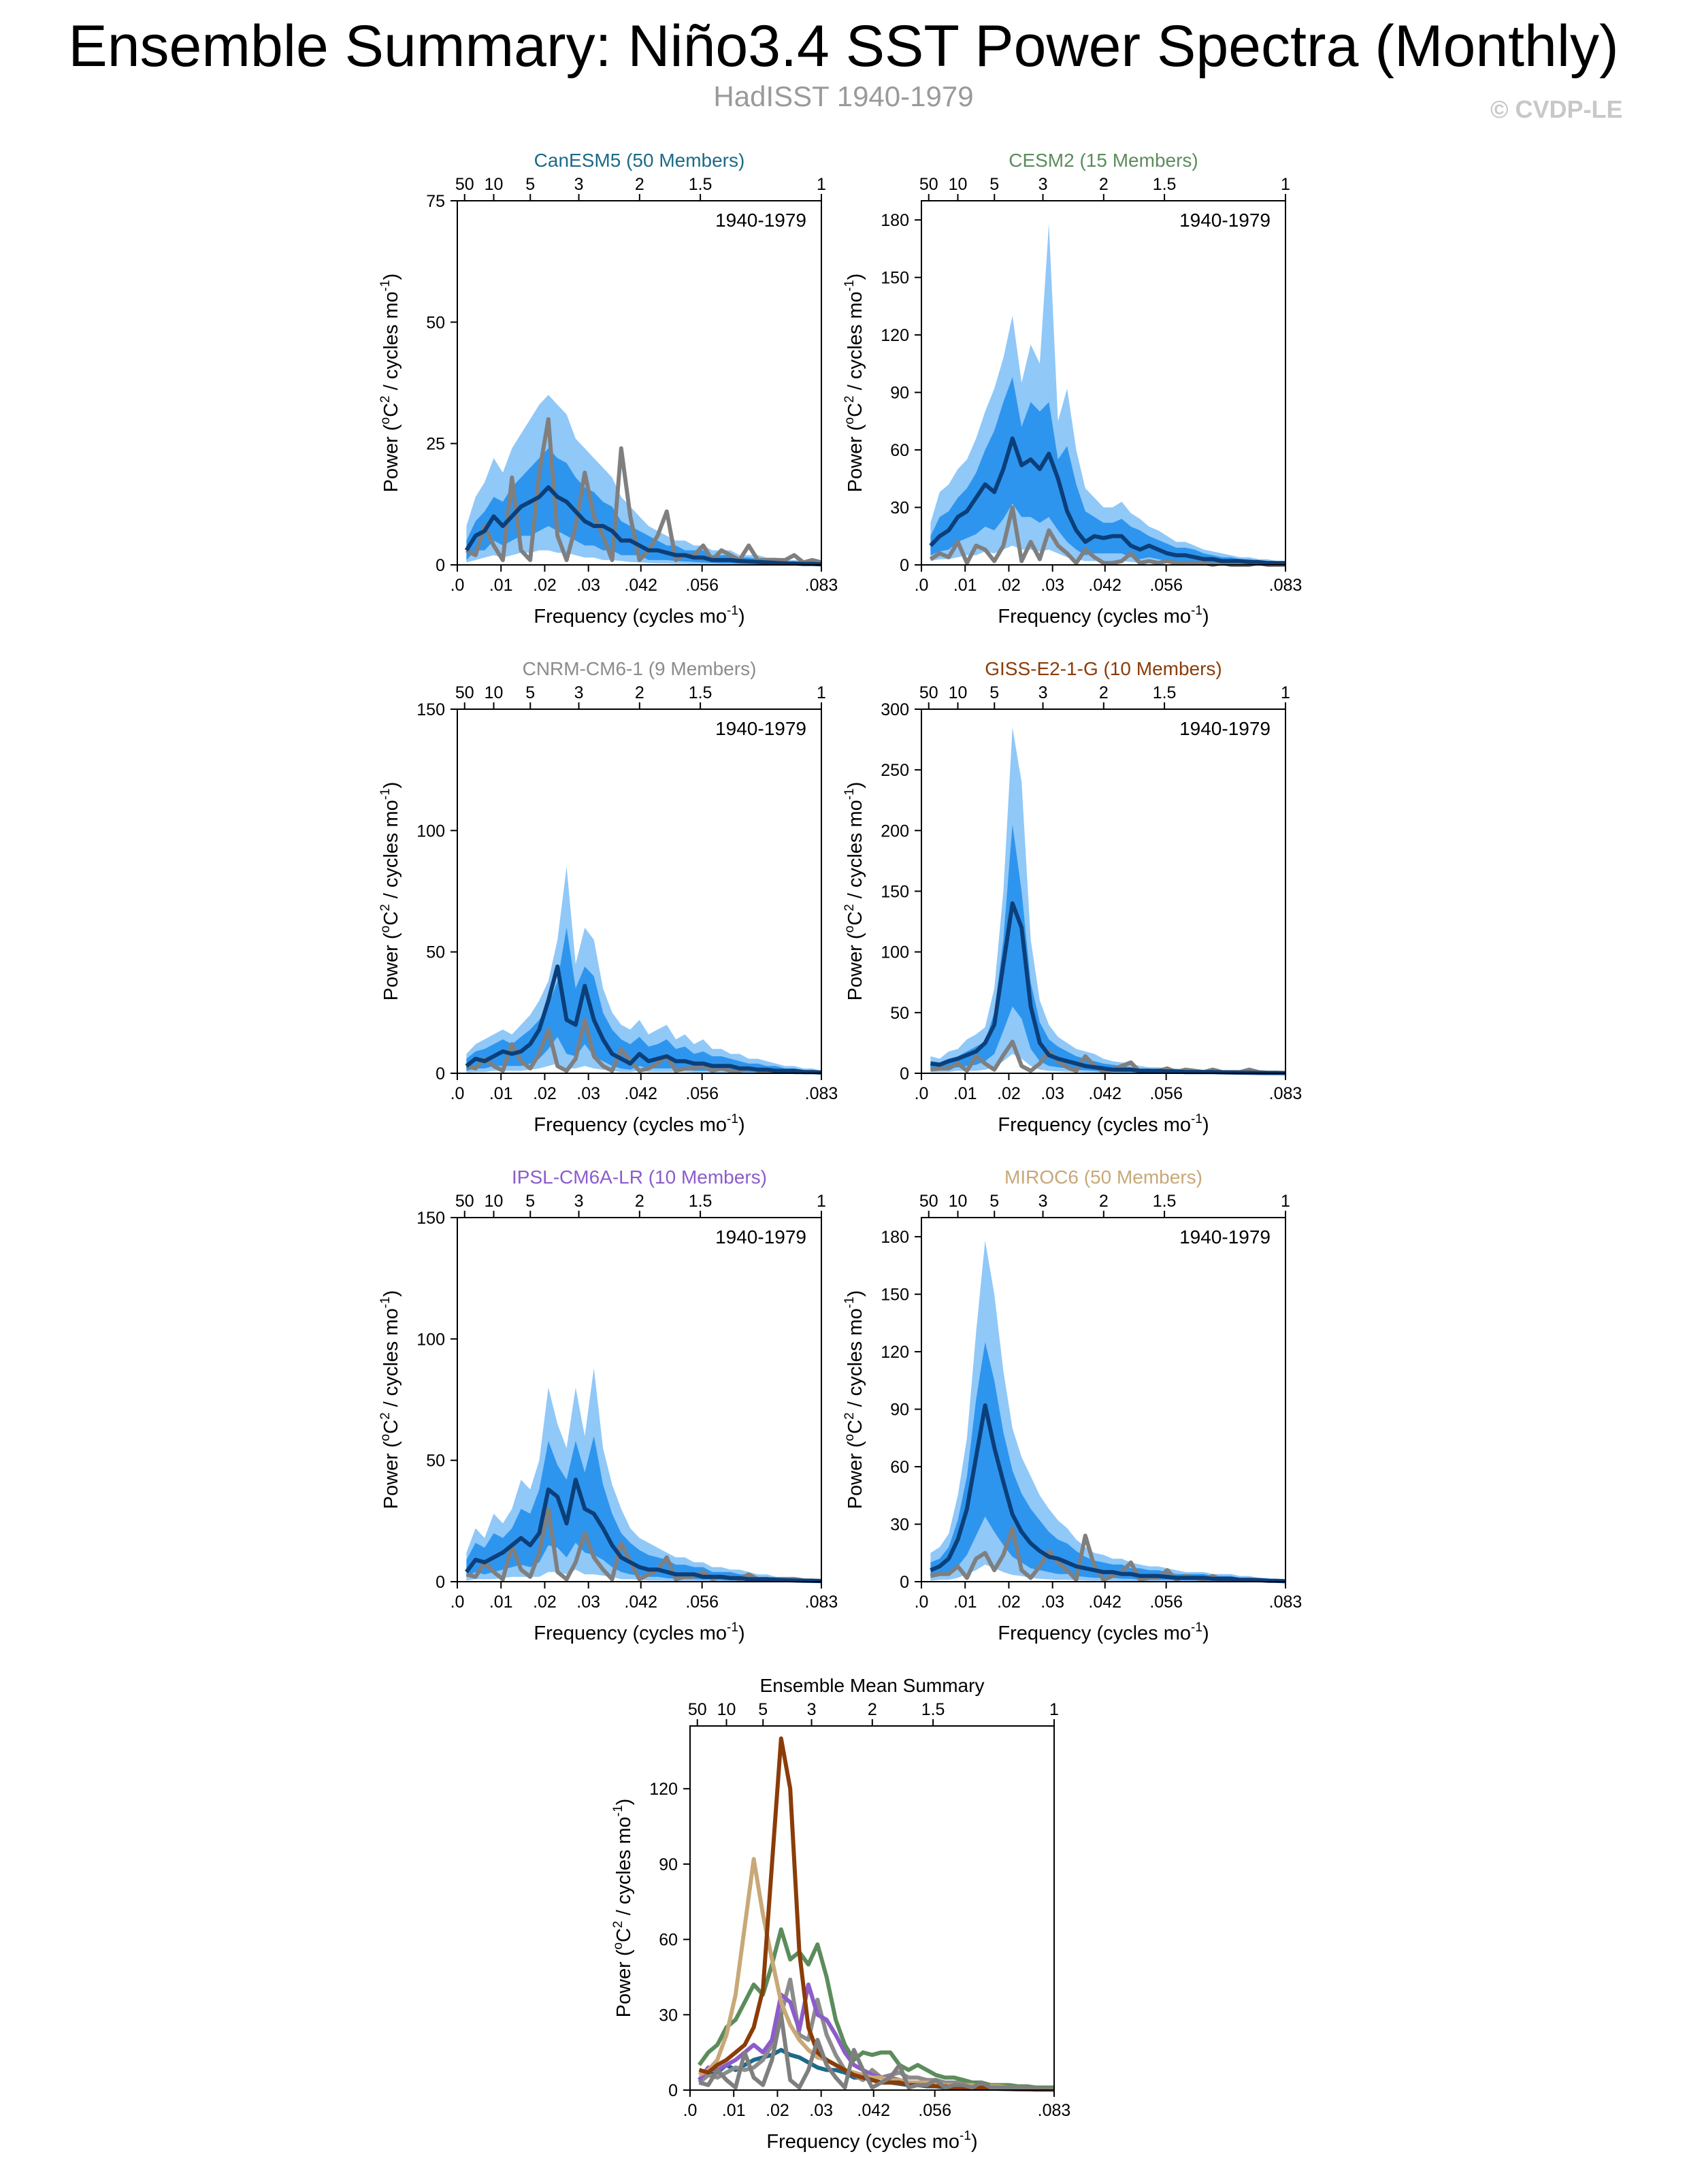 This screenshot has height=2184, width=1687. I want to click on series-line-giss-e2-1-g, so click(877, 1914).